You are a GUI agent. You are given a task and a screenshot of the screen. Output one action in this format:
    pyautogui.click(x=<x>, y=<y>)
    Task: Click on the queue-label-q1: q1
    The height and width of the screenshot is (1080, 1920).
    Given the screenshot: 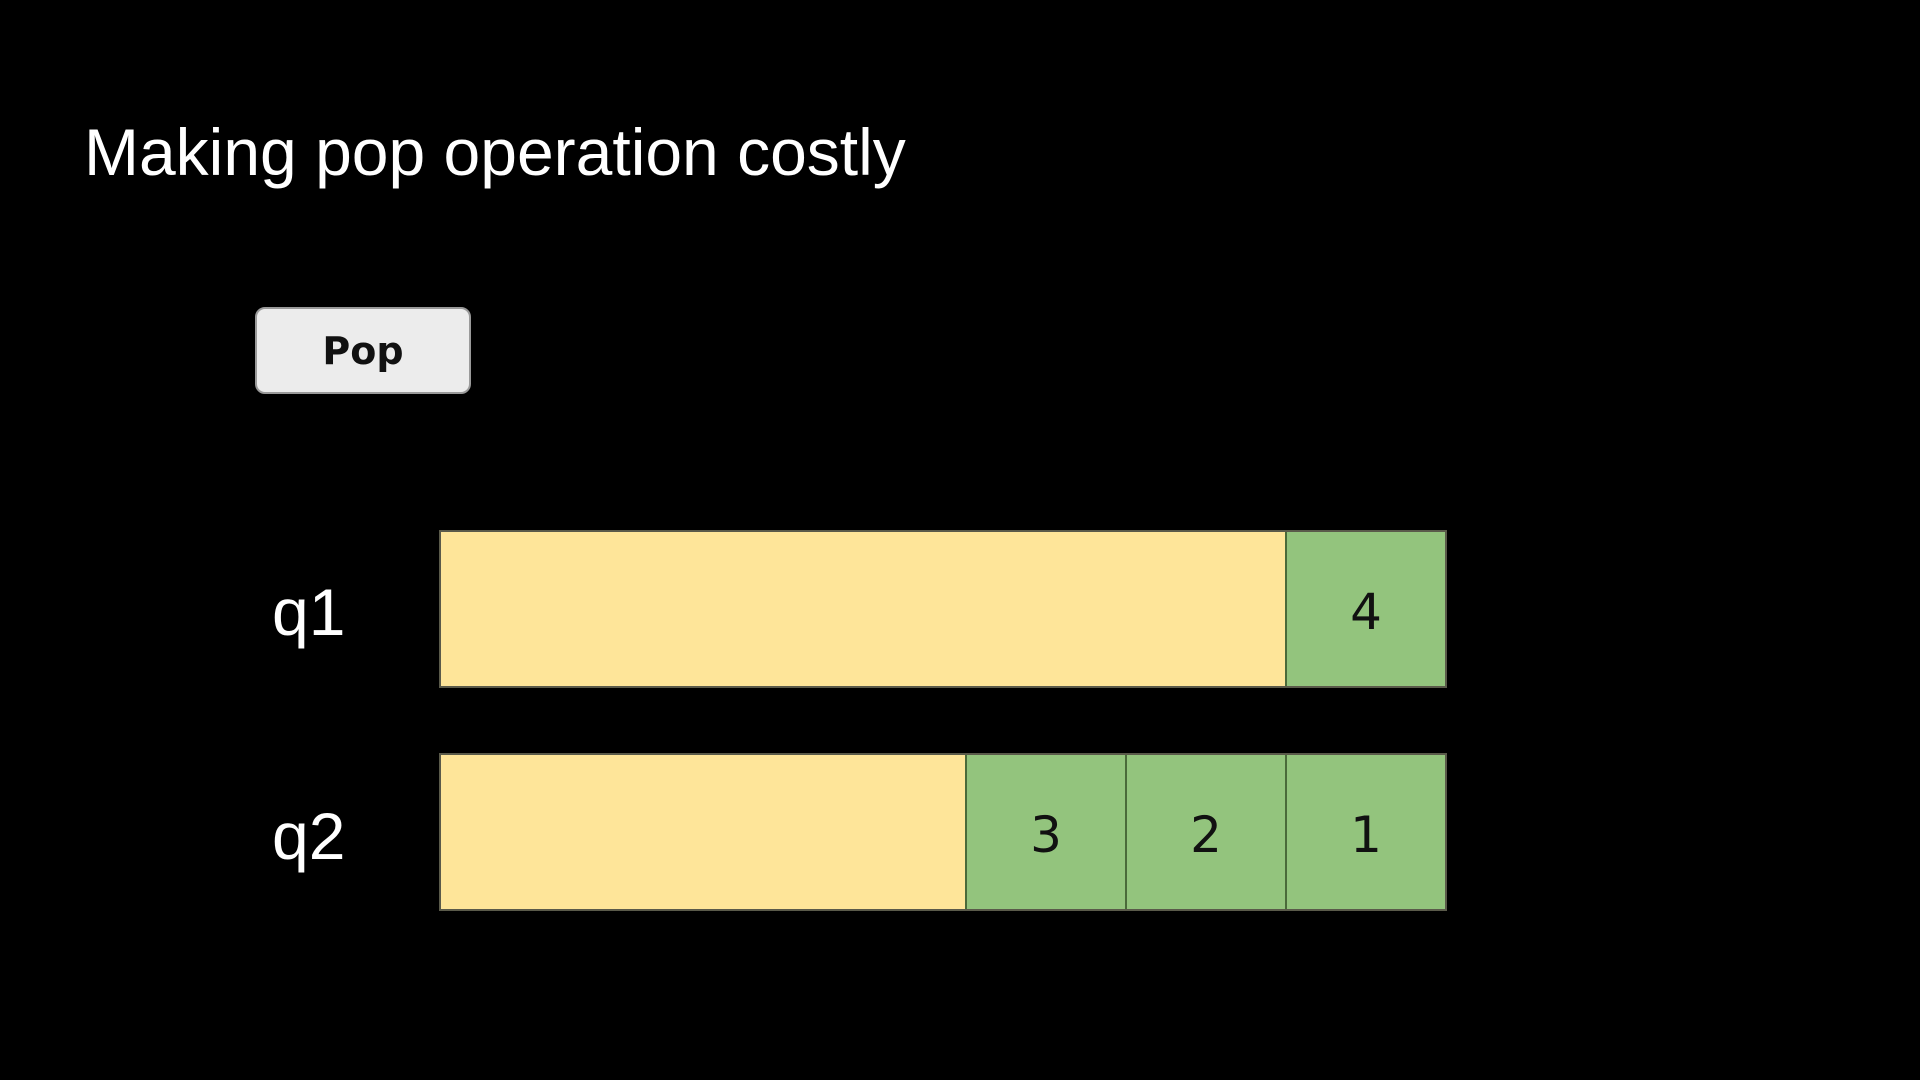 What is the action you would take?
    pyautogui.click(x=309, y=612)
    